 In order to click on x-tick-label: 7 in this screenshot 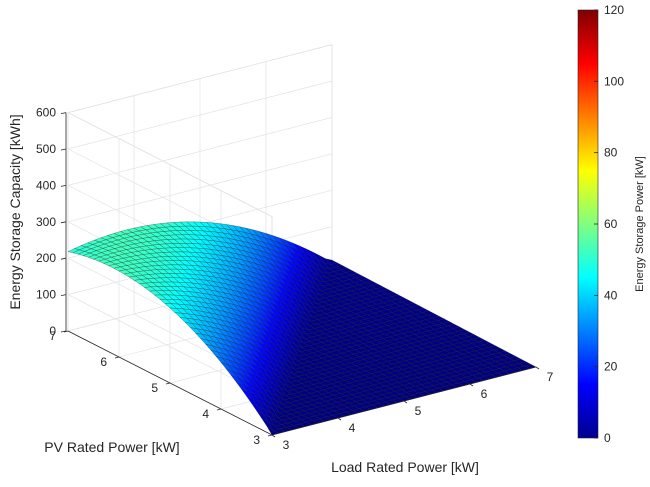, I will do `click(550, 377)`.